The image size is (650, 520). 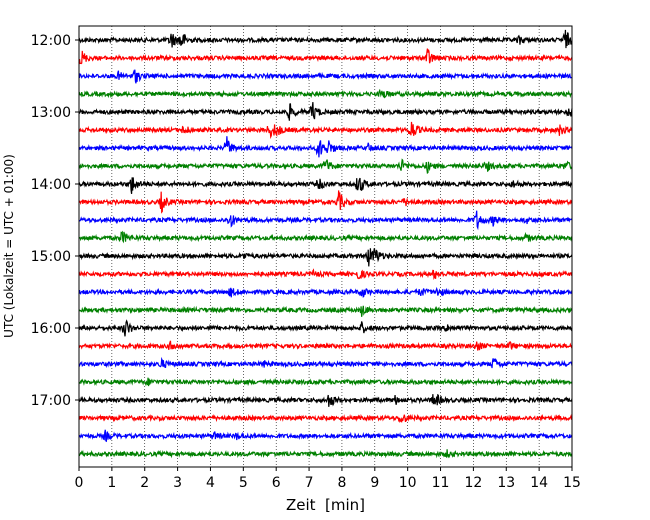 I want to click on y-tick-label: 14:00, so click(x=51, y=185).